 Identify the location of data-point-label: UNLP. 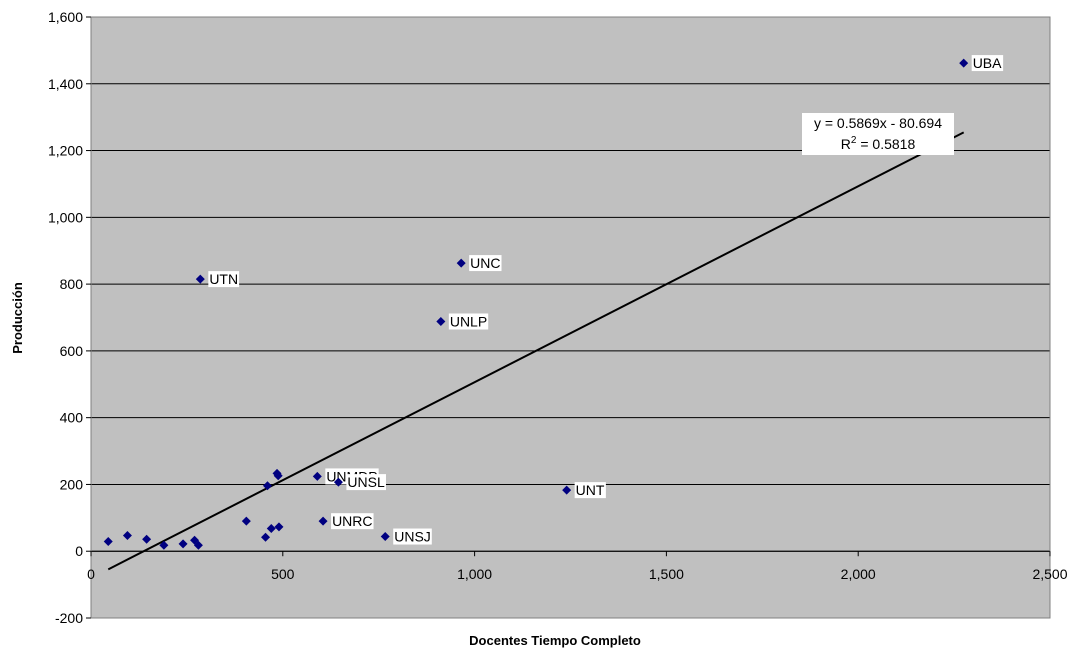
(468, 322).